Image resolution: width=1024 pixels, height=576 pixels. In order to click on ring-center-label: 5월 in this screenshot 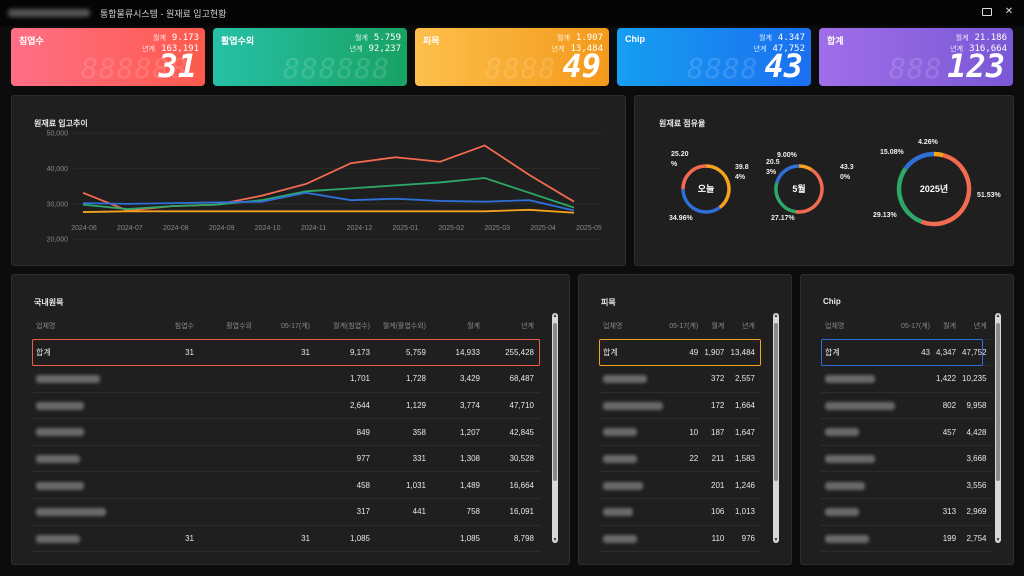, I will do `click(798, 188)`.